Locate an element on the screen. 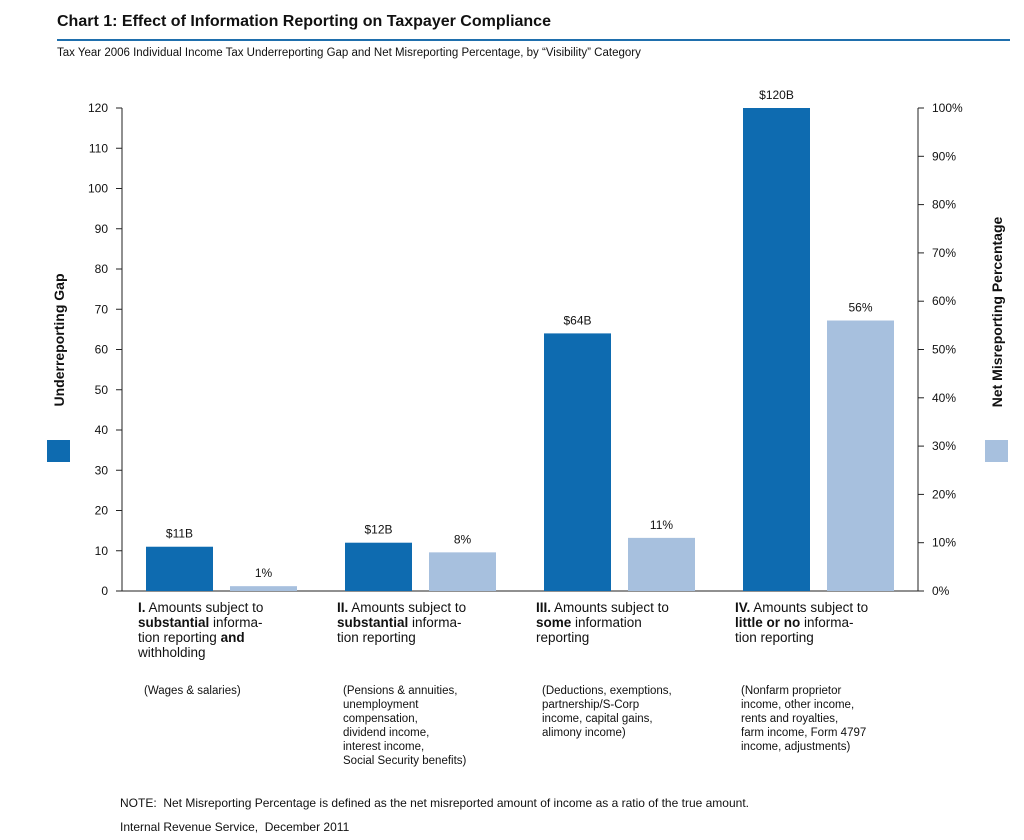 Image resolution: width=1024 pixels, height=840 pixels. y-tick-label: 100 is located at coordinates (98, 189).